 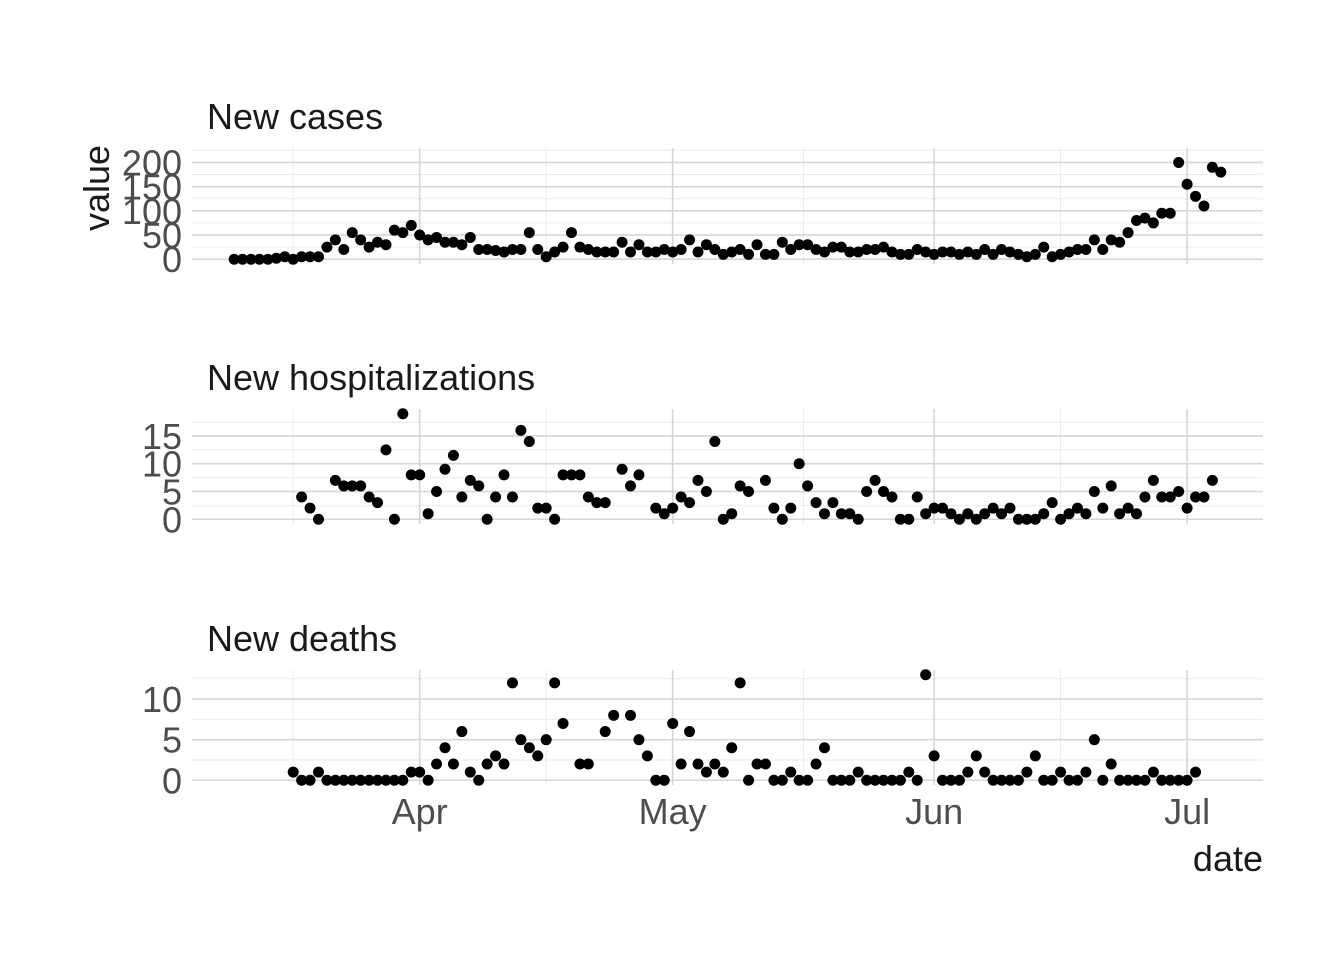 I want to click on x-tick-label: May, so click(x=673, y=811).